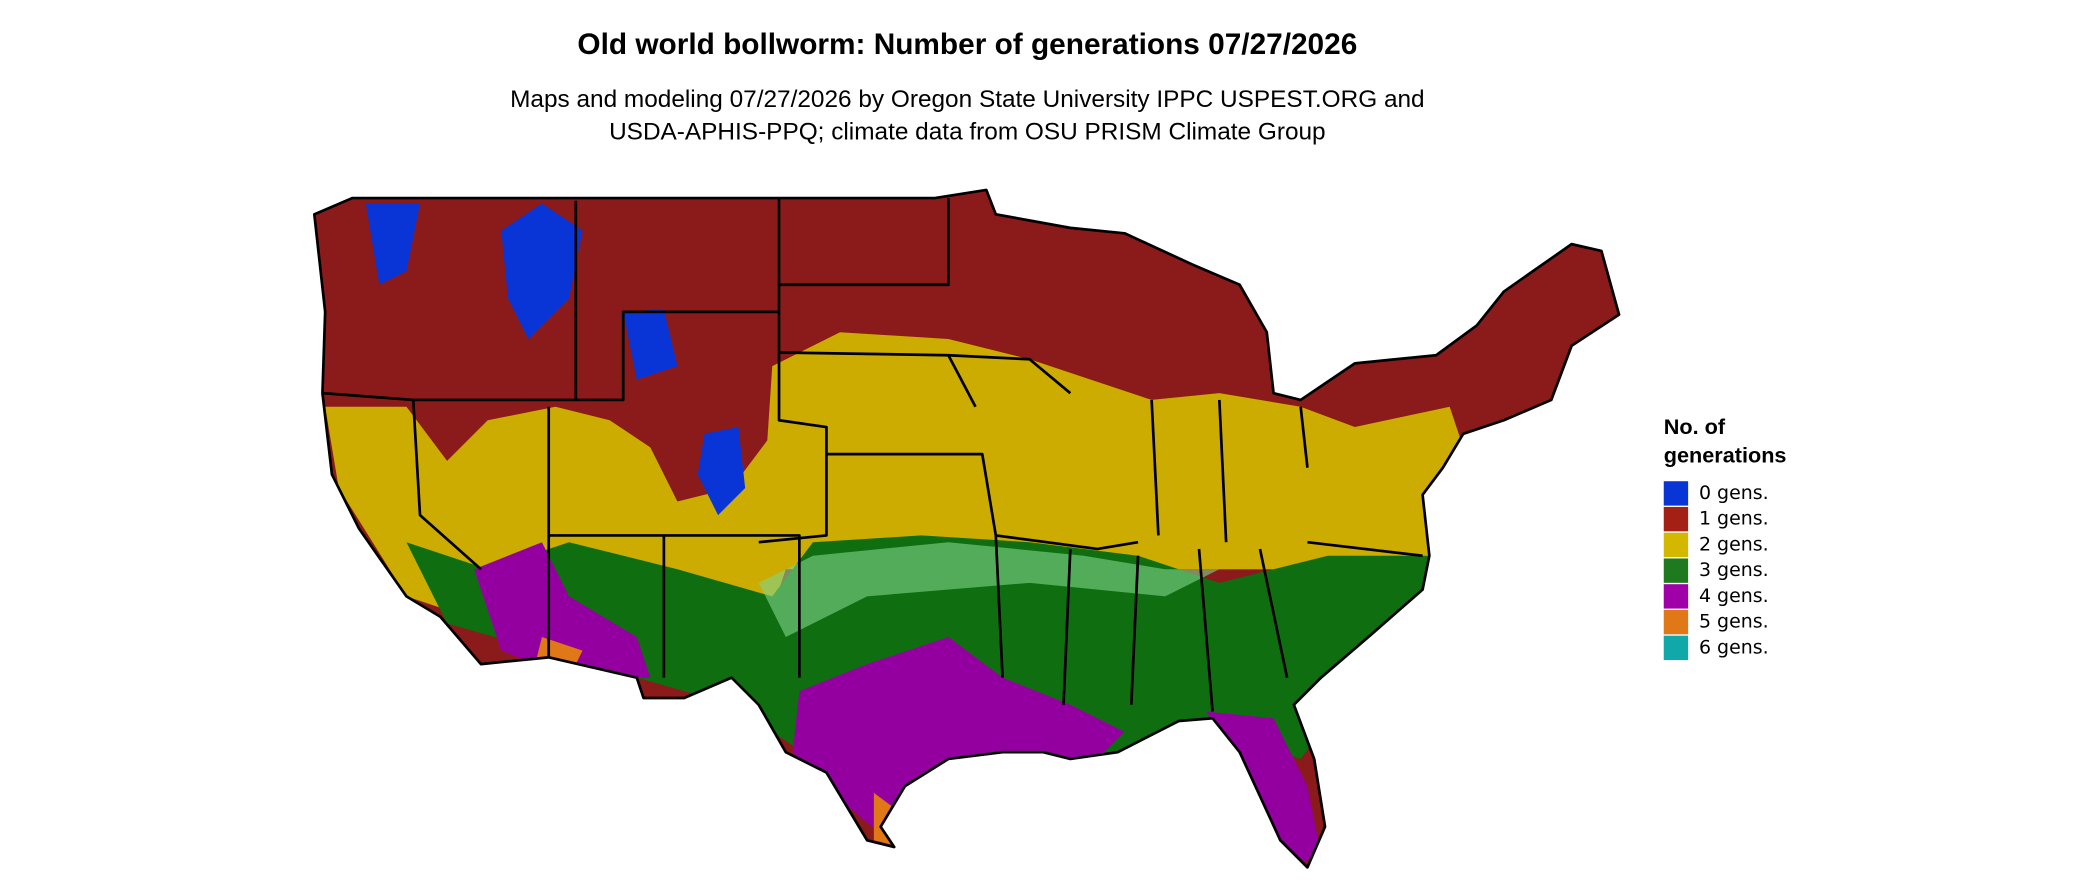 This screenshot has height=892, width=2100. I want to click on legend-label: 5 gens., so click(1734, 622).